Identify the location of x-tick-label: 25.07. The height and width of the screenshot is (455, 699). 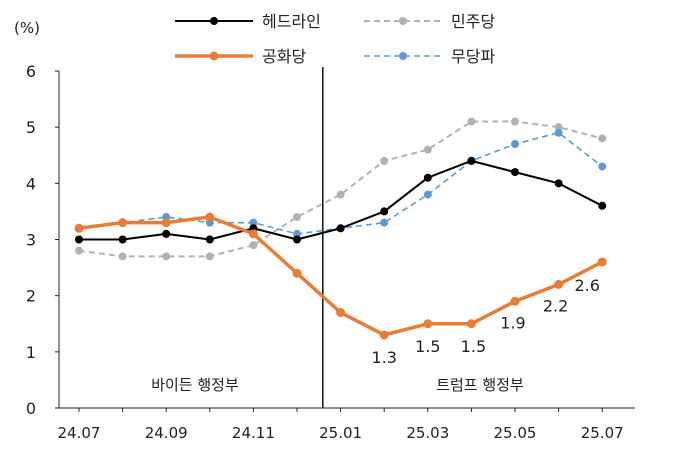
(602, 433).